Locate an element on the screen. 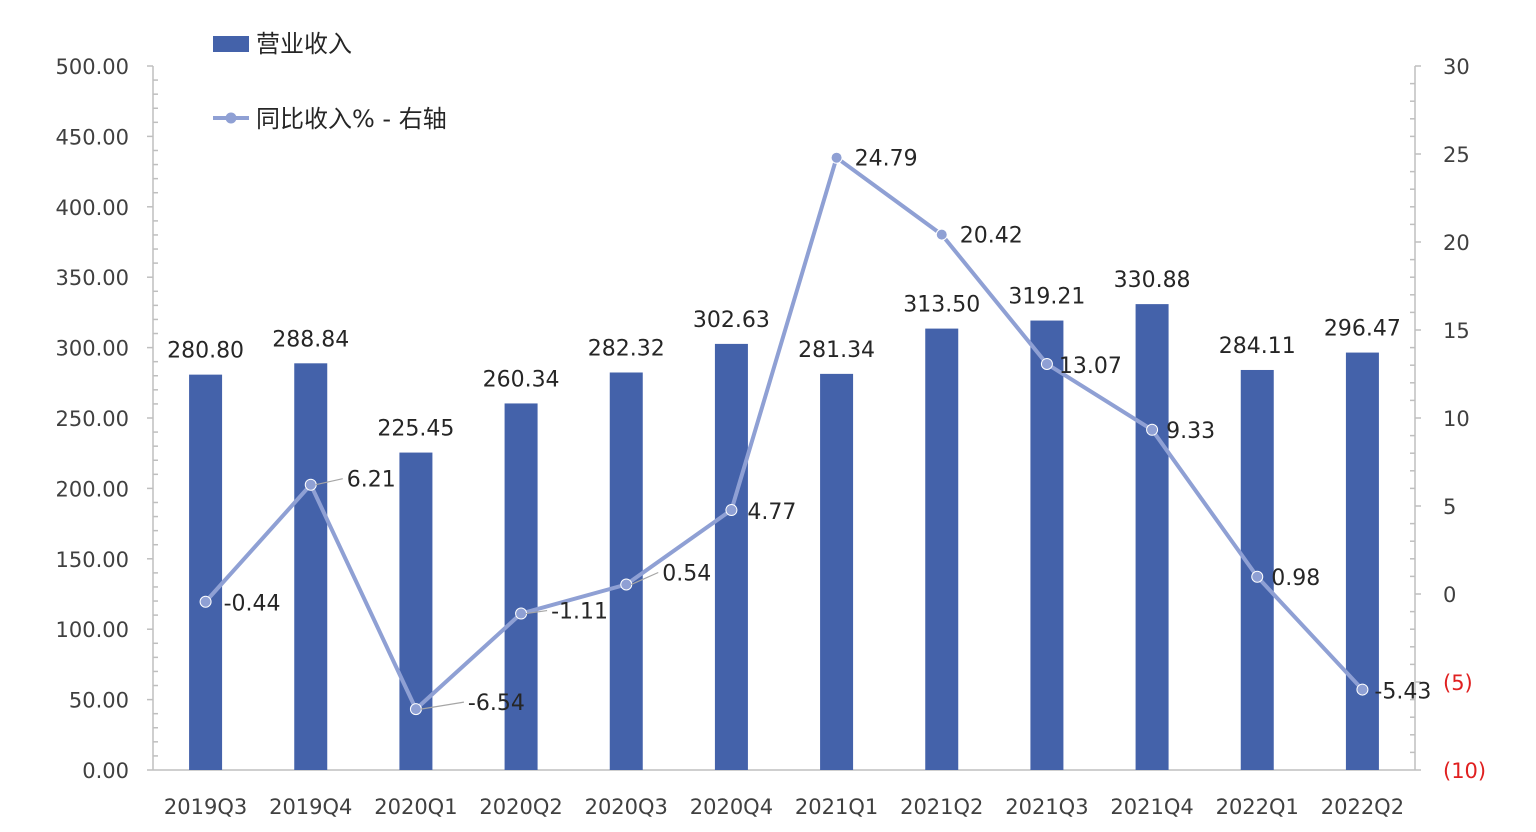 The width and height of the screenshot is (1536, 832). x-tick-label: 2022Q1 is located at coordinates (1257, 807).